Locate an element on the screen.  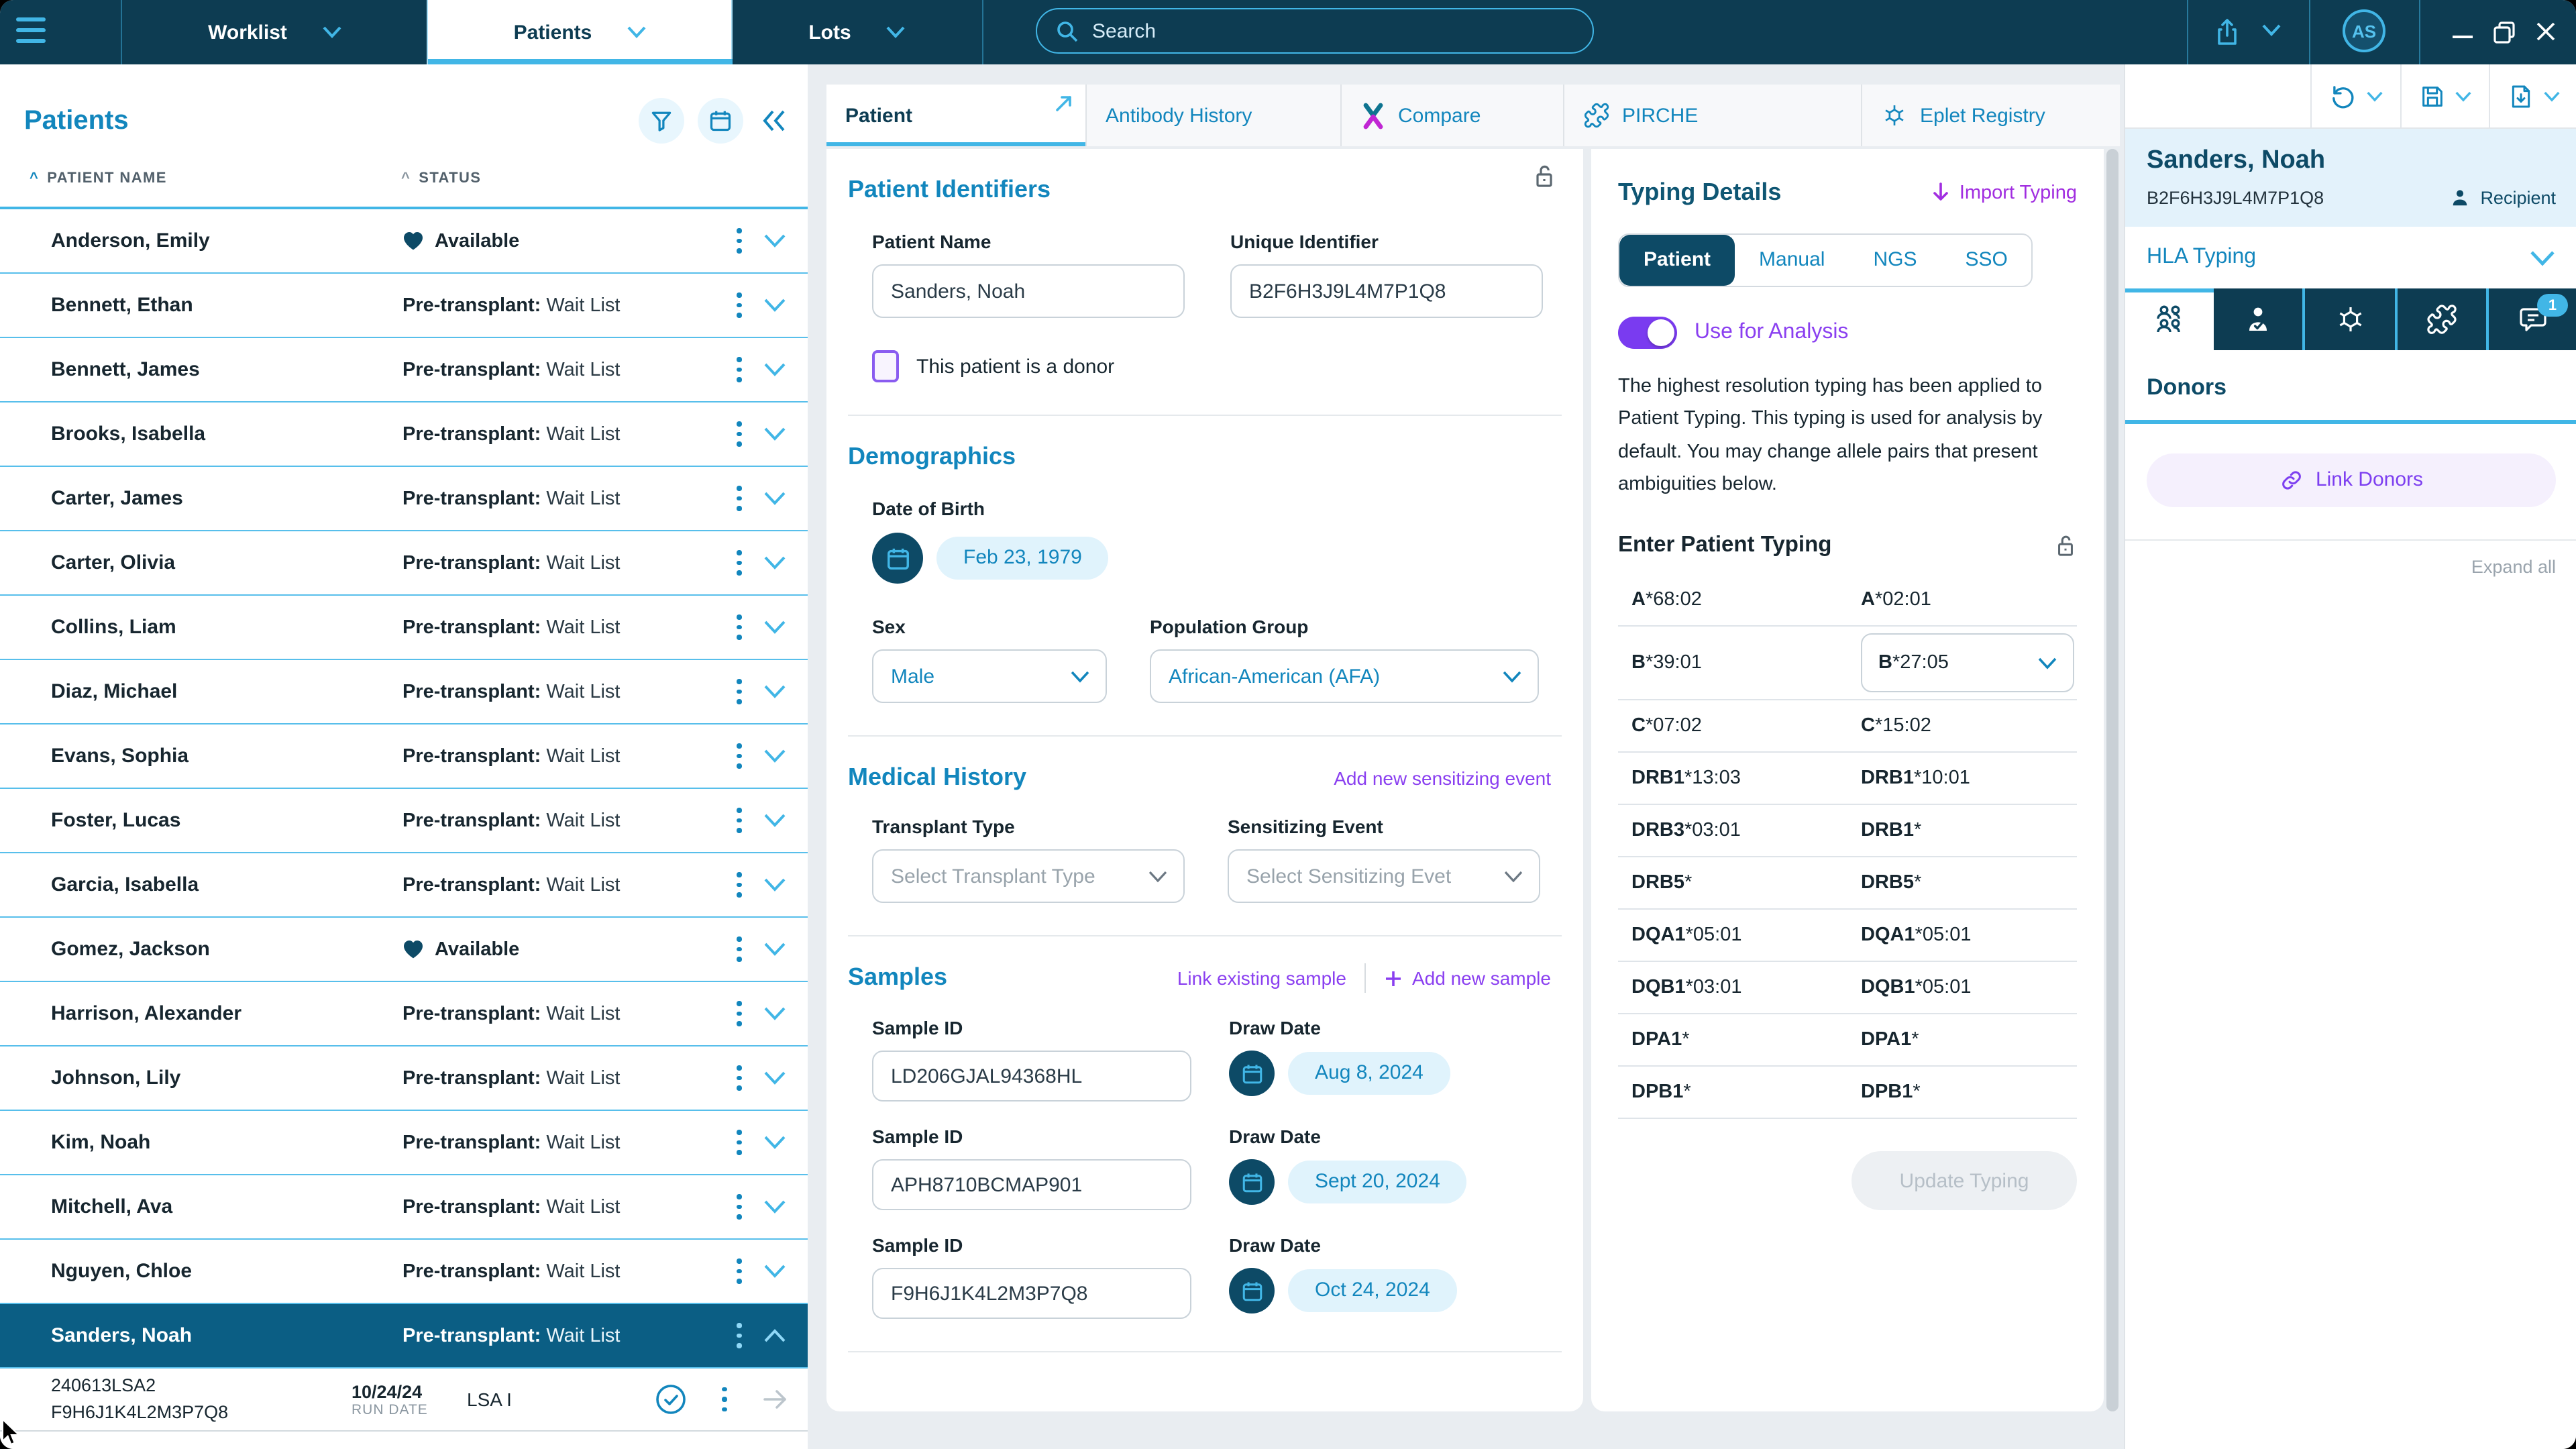
patient-row: Sanders, Noah Pre-transplant: Wait List is located at coordinates (404, 1336).